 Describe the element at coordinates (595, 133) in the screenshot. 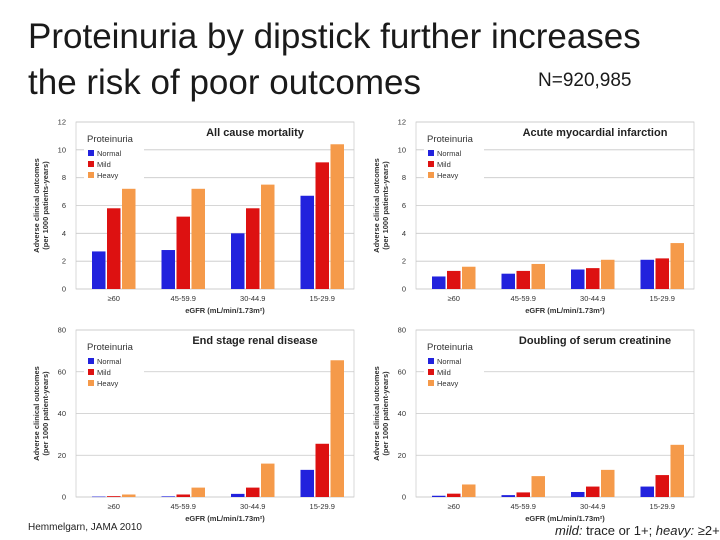

I see `chart-title: Acute myocardial infarction` at that location.